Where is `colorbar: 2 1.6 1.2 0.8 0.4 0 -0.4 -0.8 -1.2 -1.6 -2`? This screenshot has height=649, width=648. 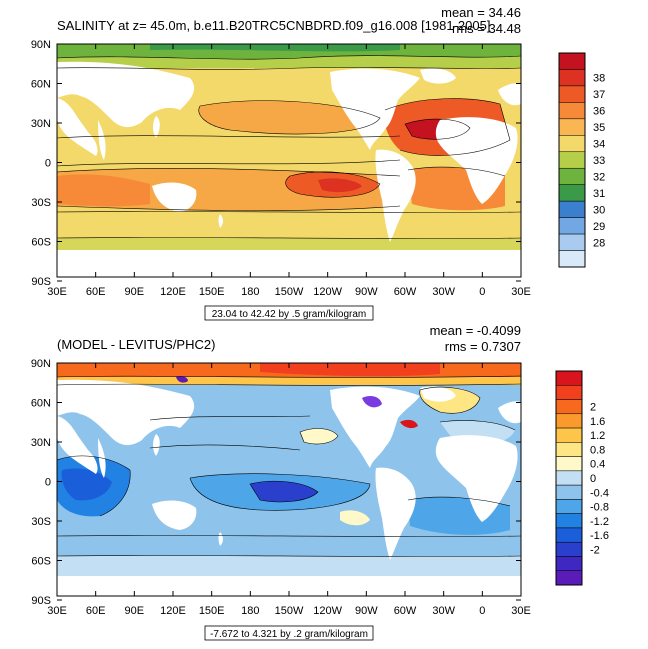
colorbar: 2 1.6 1.2 0.8 0.4 0 -0.4 -0.8 -1.2 -1.6 -2 is located at coordinates (582, 478).